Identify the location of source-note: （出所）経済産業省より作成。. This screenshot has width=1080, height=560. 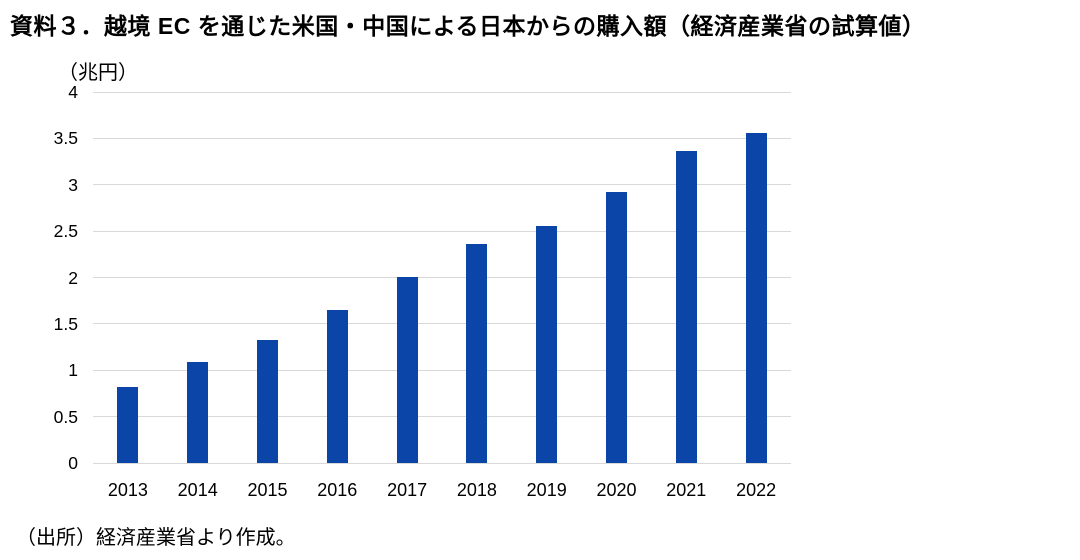
(156, 537).